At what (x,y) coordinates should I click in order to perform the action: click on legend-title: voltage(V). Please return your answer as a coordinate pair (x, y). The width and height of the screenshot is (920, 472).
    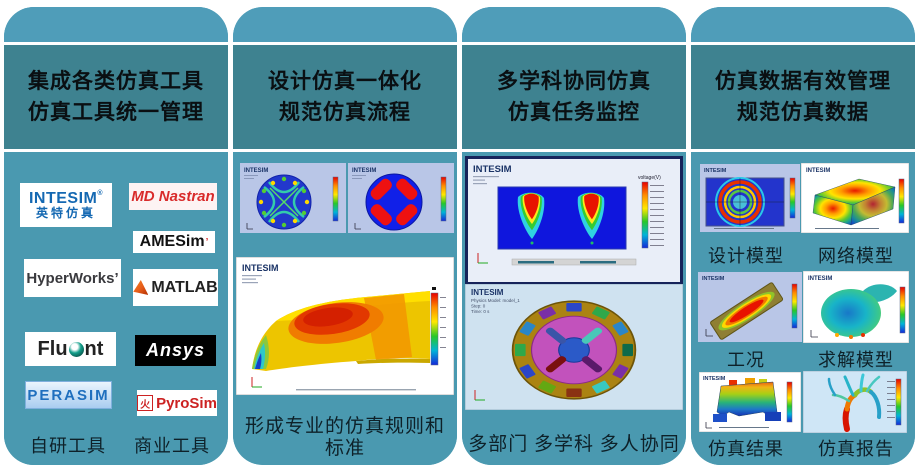
    Looking at the image, I should click on (649, 178).